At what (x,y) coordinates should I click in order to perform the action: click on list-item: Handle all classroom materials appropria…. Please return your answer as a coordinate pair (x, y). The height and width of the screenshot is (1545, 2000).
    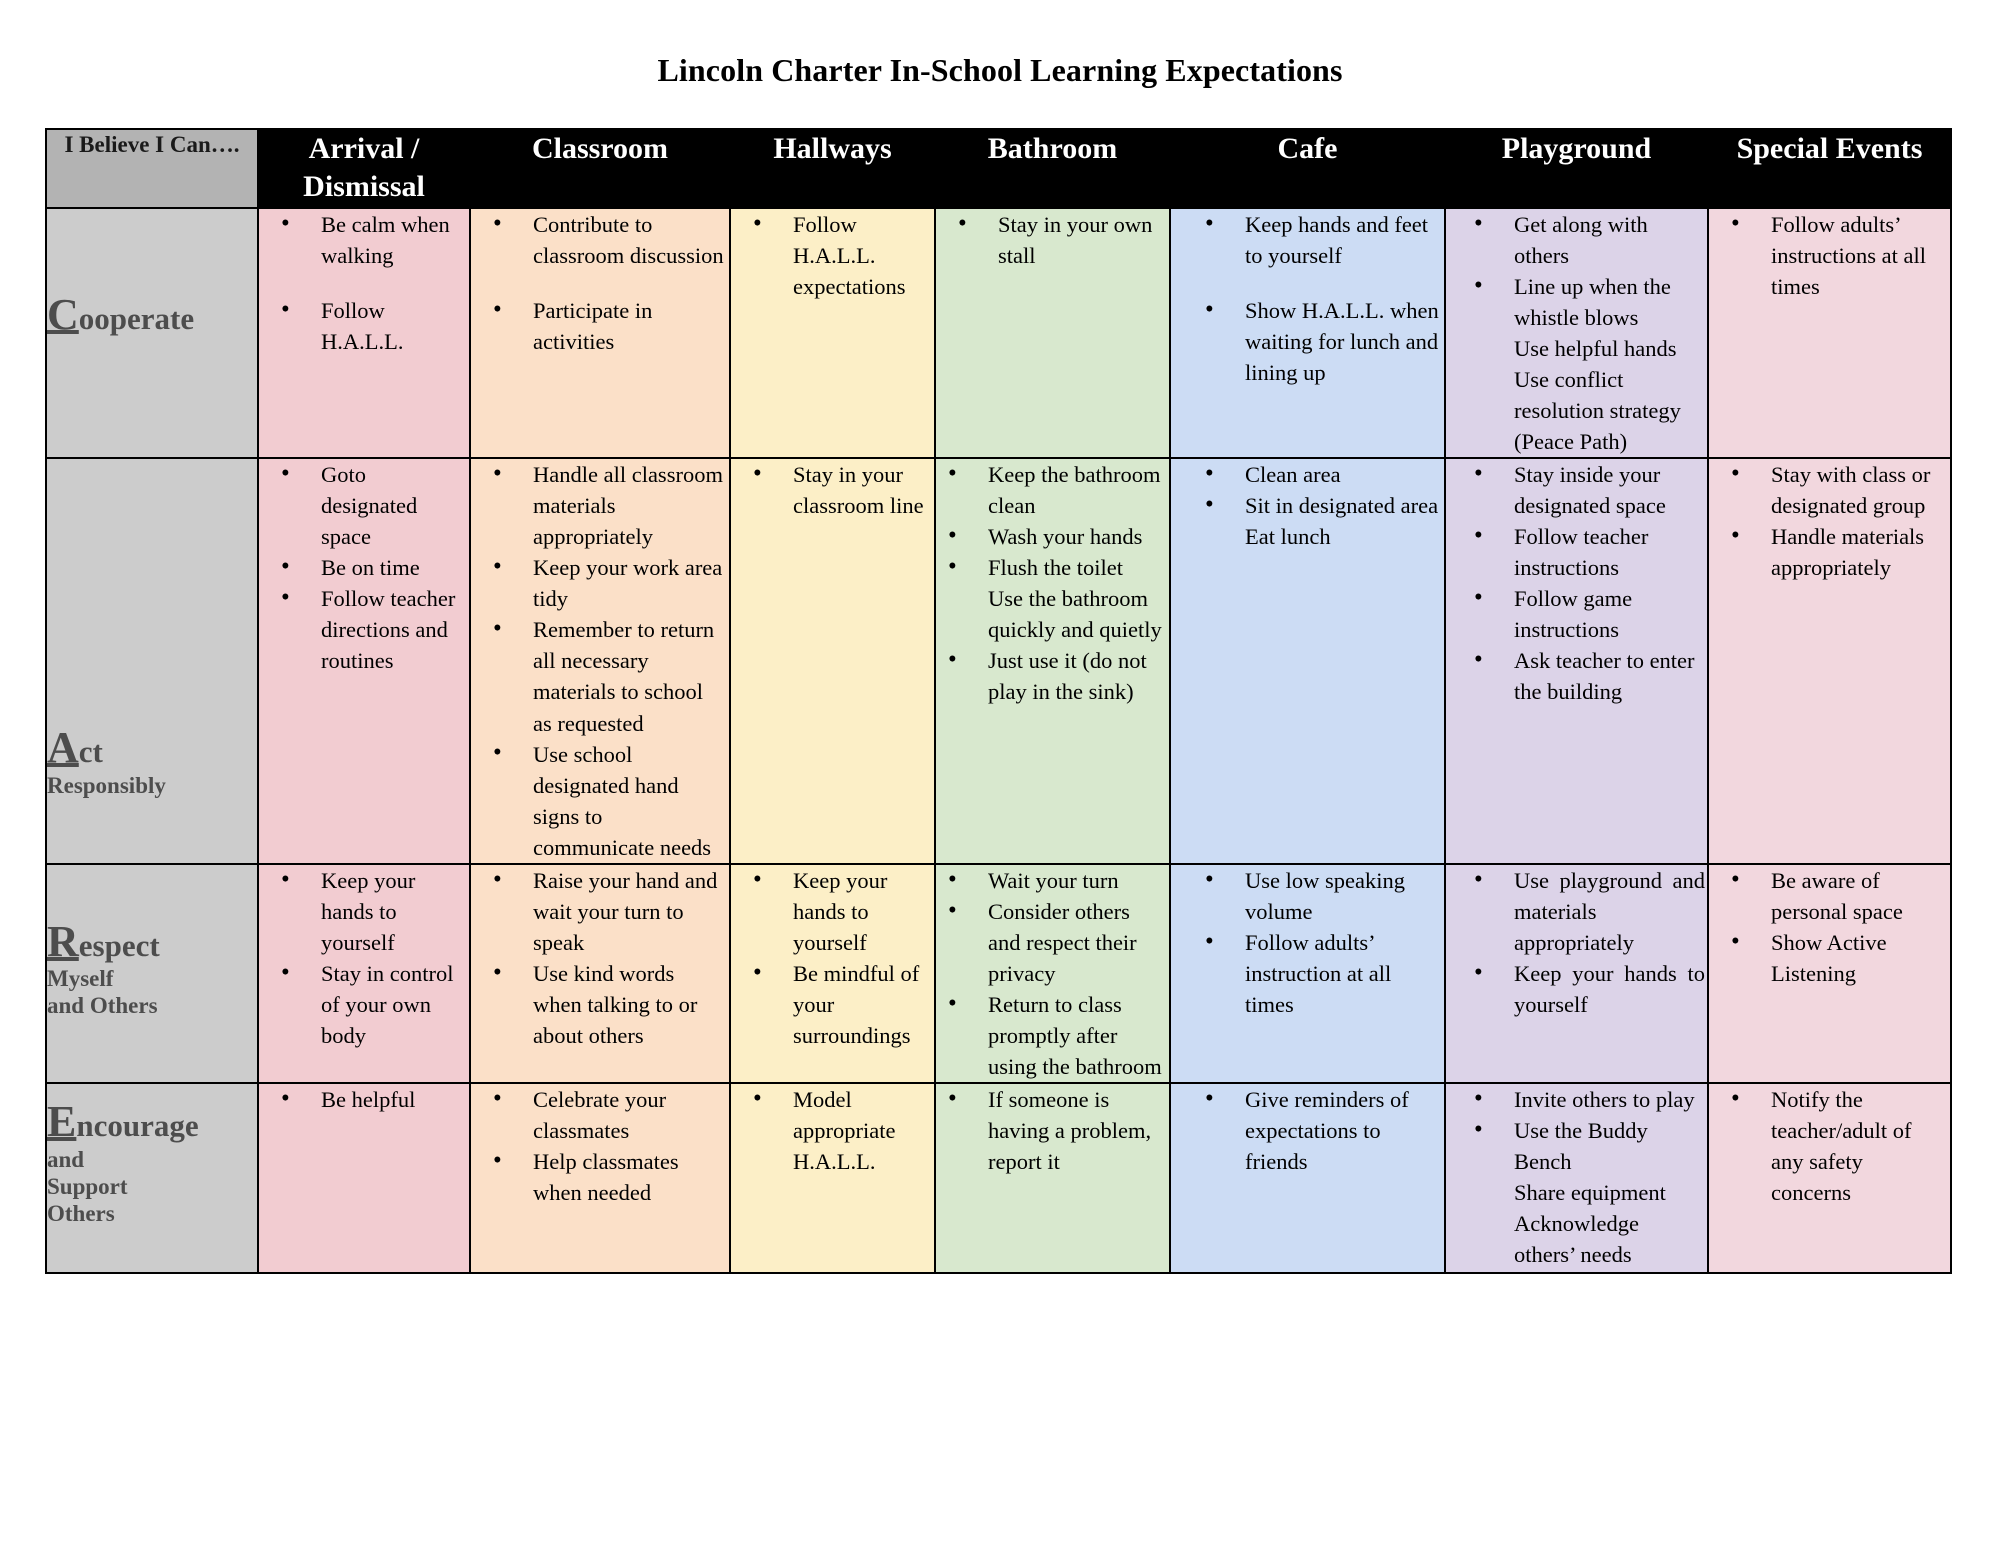
    Looking at the image, I should click on (610, 504).